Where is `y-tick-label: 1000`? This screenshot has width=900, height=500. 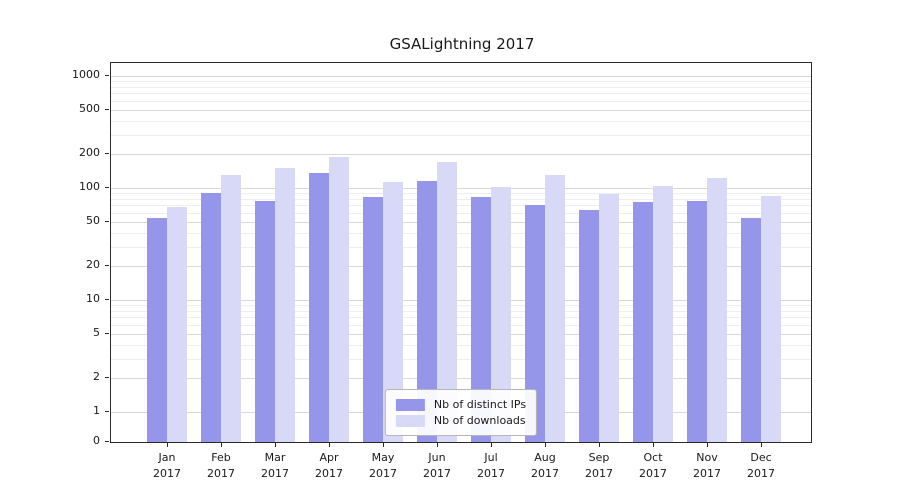 y-tick-label: 1000 is located at coordinates (86, 74).